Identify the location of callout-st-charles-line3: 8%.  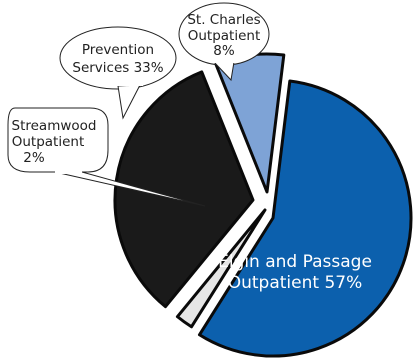
(224, 51).